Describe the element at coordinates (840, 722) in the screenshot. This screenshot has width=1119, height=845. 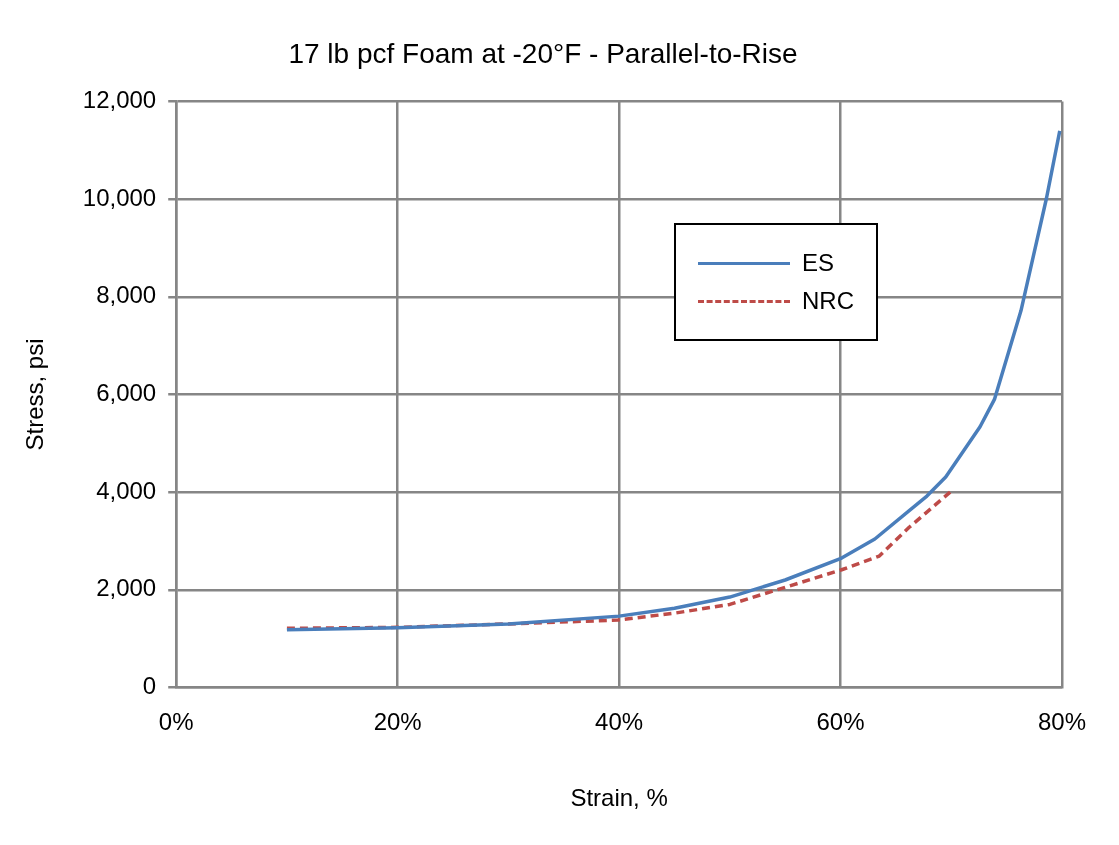
I see `x-tick-label: 60%` at that location.